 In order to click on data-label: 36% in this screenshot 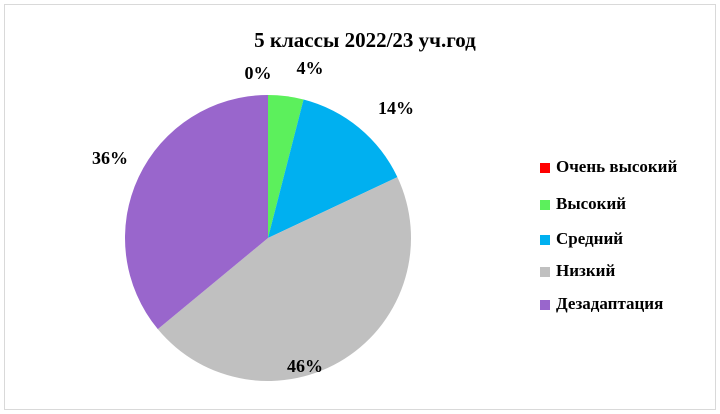, I will do `click(110, 158)`.